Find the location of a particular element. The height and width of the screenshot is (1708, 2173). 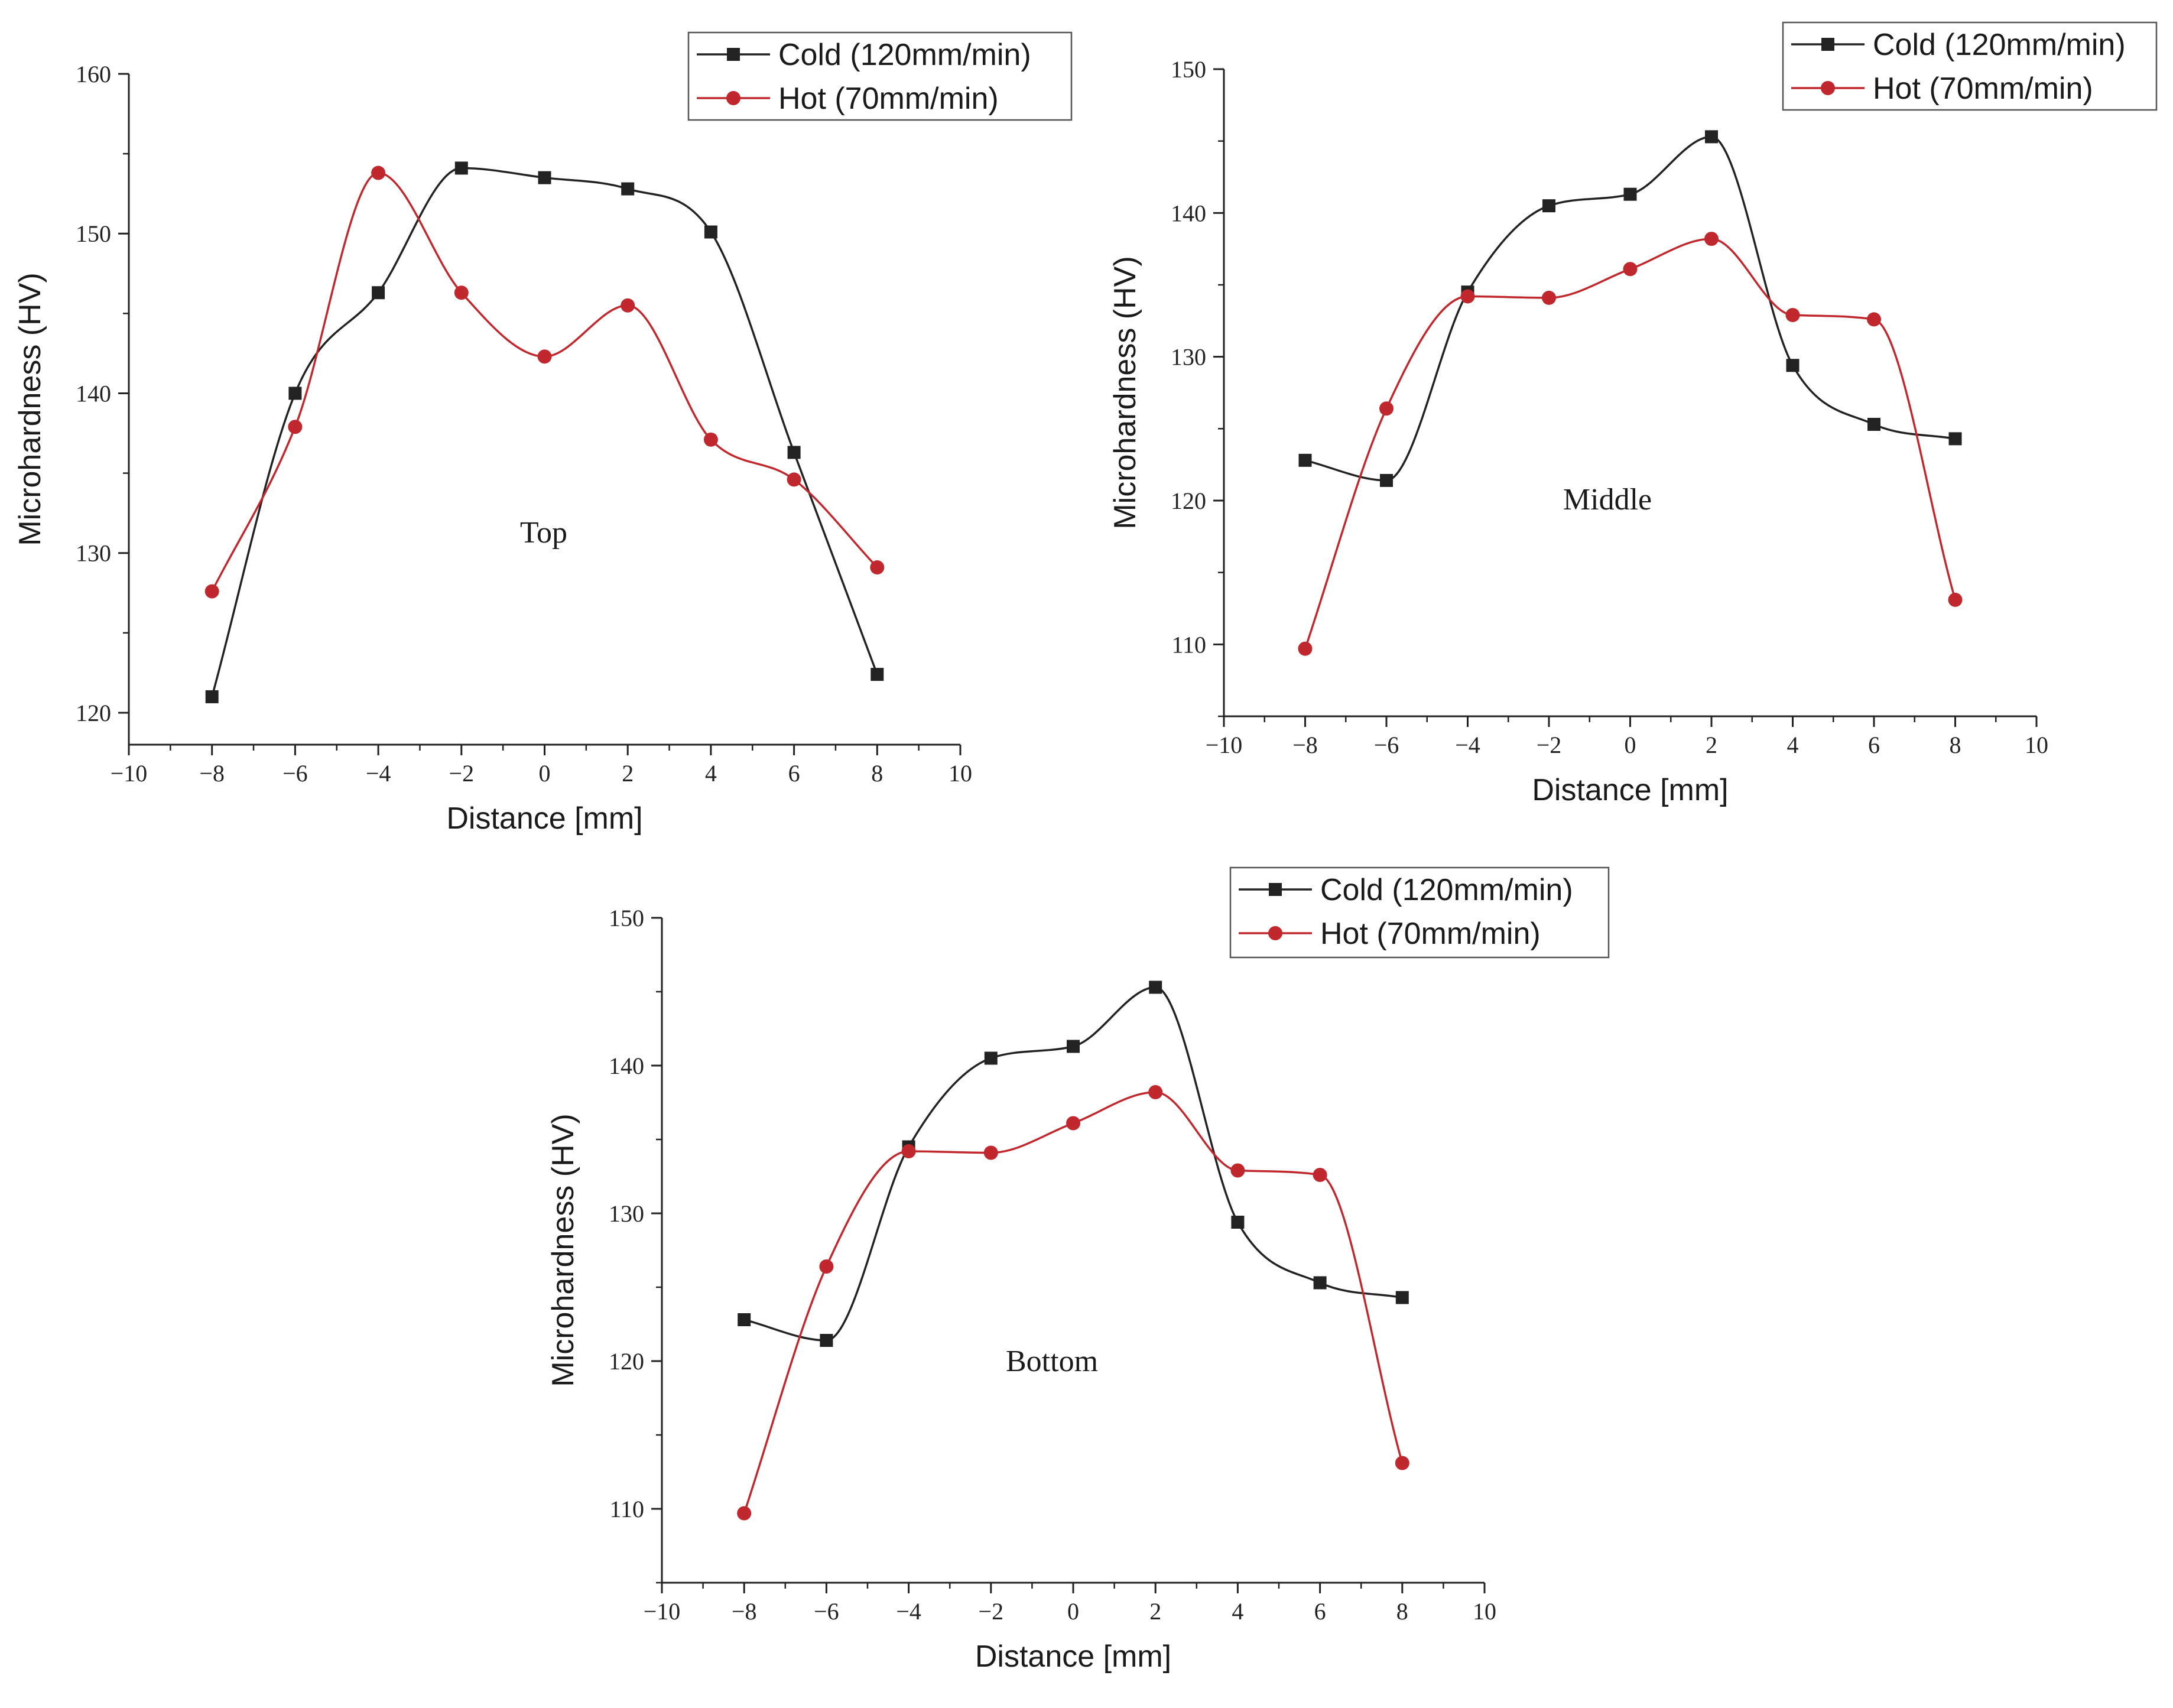

y-tick-label: 160 is located at coordinates (93, 74).